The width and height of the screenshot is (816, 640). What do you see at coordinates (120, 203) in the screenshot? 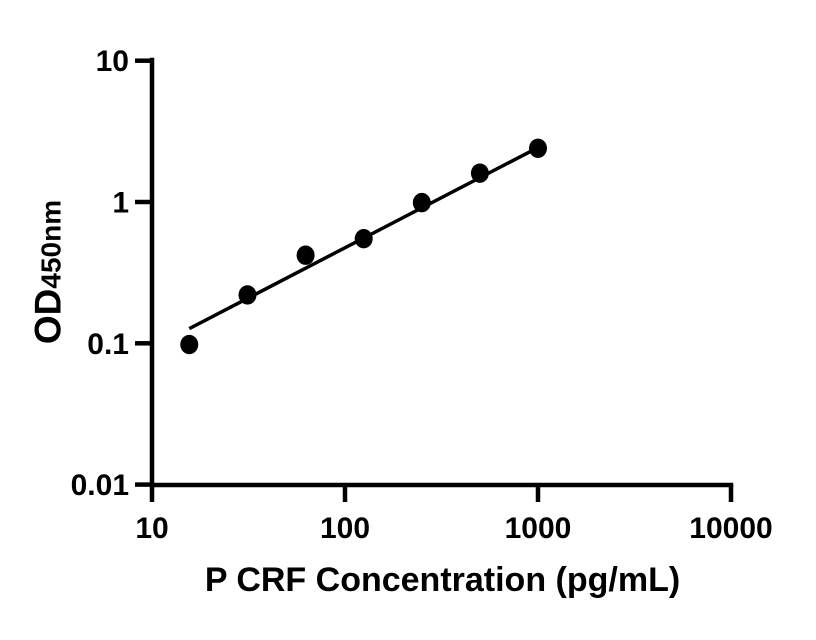
I see `y-tick-label: 1` at bounding box center [120, 203].